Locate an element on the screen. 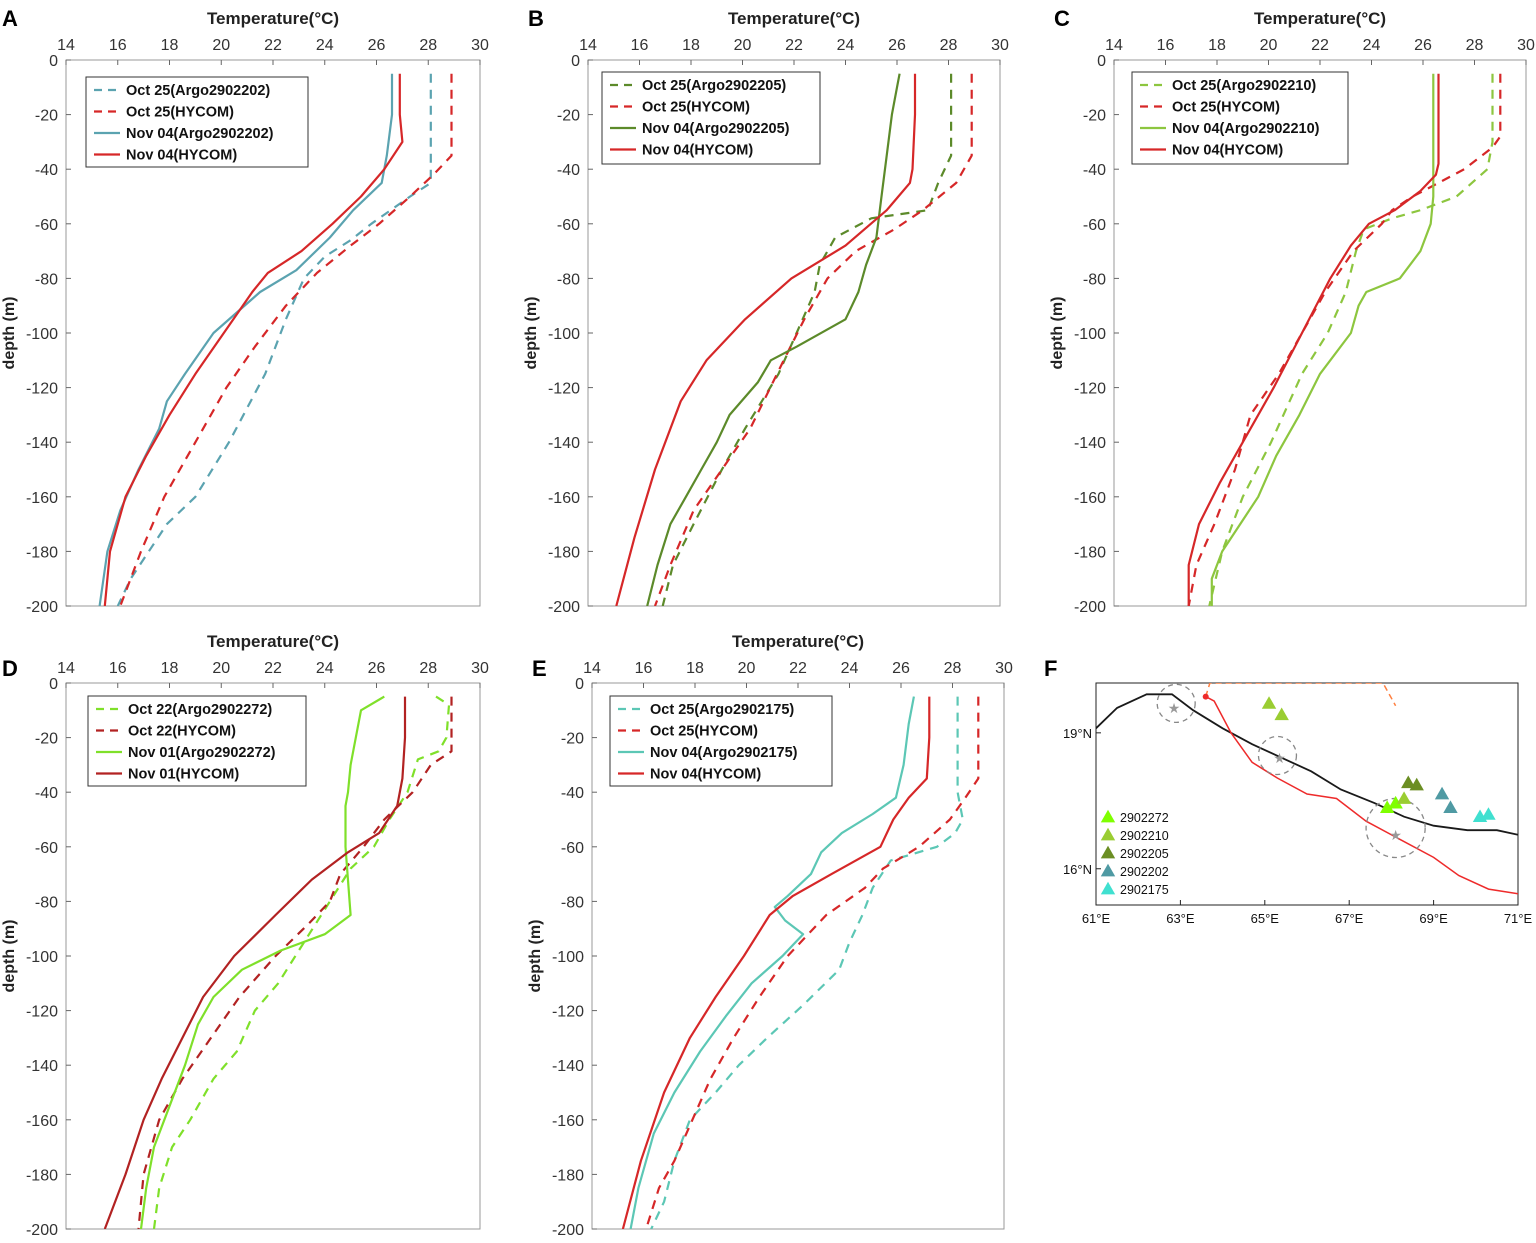 This screenshot has height=1243, width=1536. dashed-circle is located at coordinates (1176, 703).